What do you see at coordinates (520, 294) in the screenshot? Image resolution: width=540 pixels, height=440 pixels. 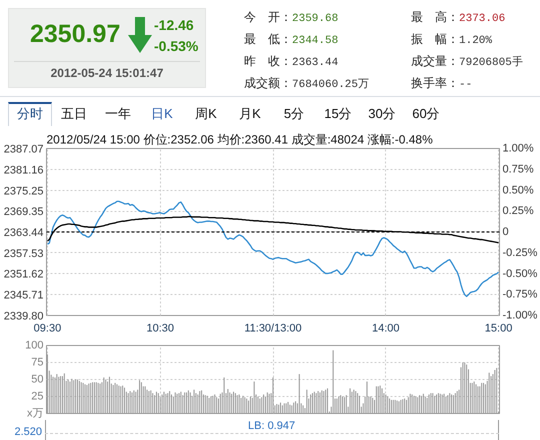 I see `y2-tick-label: -0.75%` at bounding box center [520, 294].